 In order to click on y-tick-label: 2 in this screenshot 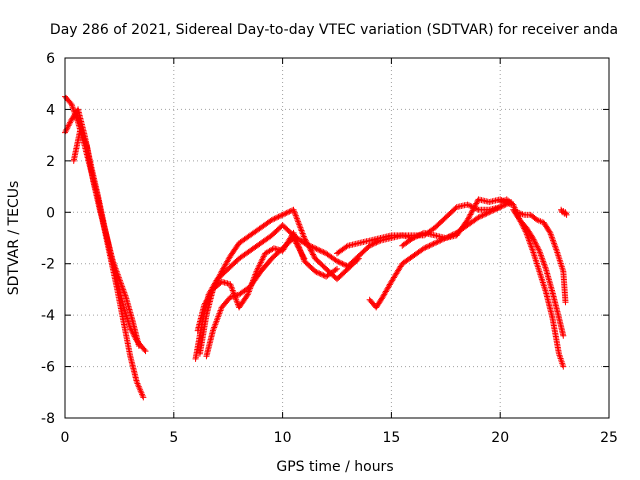, I will do `click(50, 162)`.